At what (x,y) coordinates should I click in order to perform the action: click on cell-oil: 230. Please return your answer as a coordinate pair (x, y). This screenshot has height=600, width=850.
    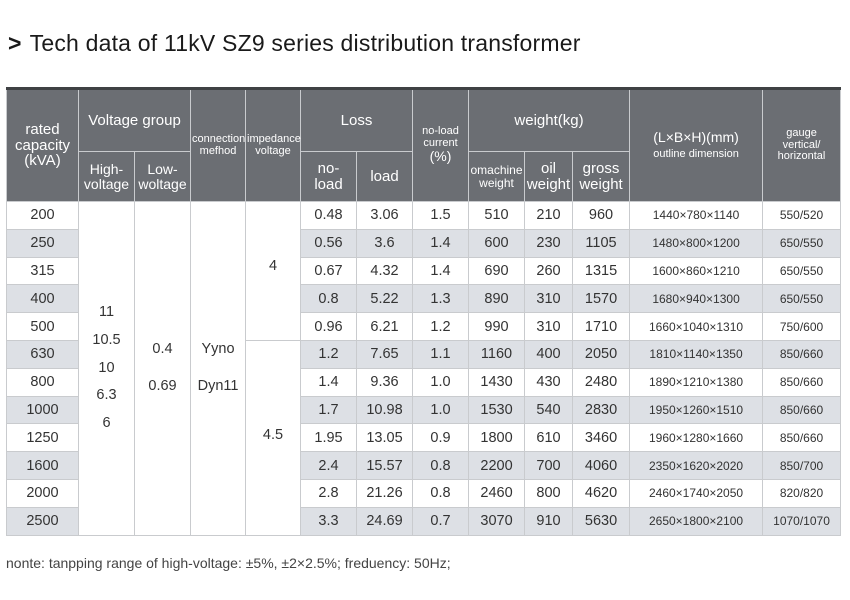
    Looking at the image, I should click on (549, 243).